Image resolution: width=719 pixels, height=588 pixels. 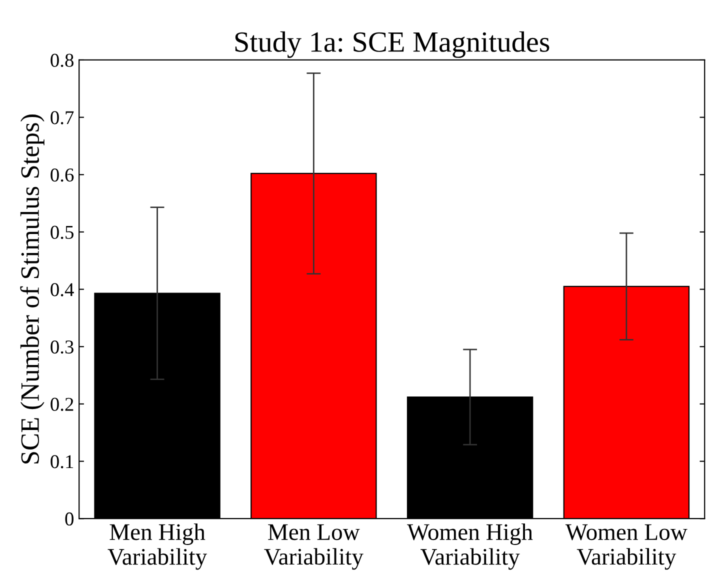 What do you see at coordinates (32, 289) in the screenshot?
I see `y-axis-title: SCE (Number of Stimulus Steps)` at bounding box center [32, 289].